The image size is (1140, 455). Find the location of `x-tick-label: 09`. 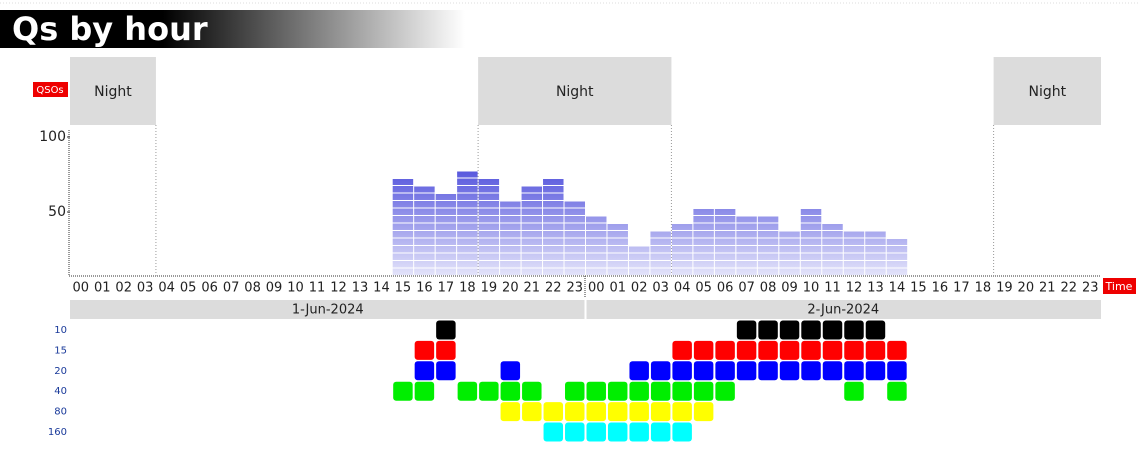

x-tick-label: 09 is located at coordinates (274, 288).